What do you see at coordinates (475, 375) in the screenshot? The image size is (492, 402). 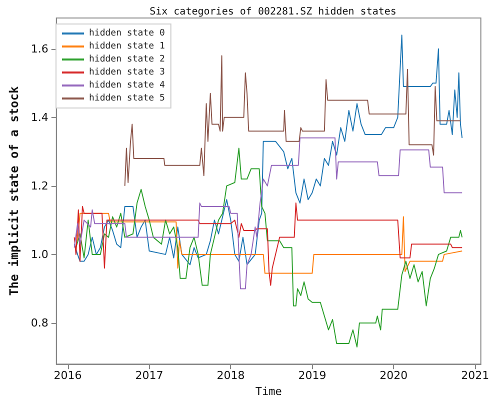 I see `x-tick-label: 2021` at bounding box center [475, 375].